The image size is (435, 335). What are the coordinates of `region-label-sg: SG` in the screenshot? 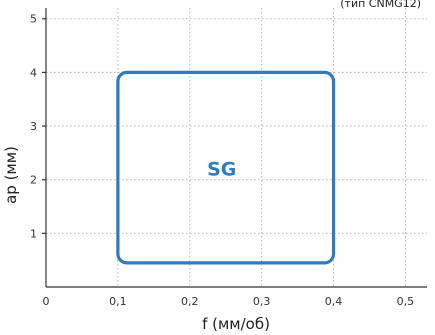 It's located at (221, 170).